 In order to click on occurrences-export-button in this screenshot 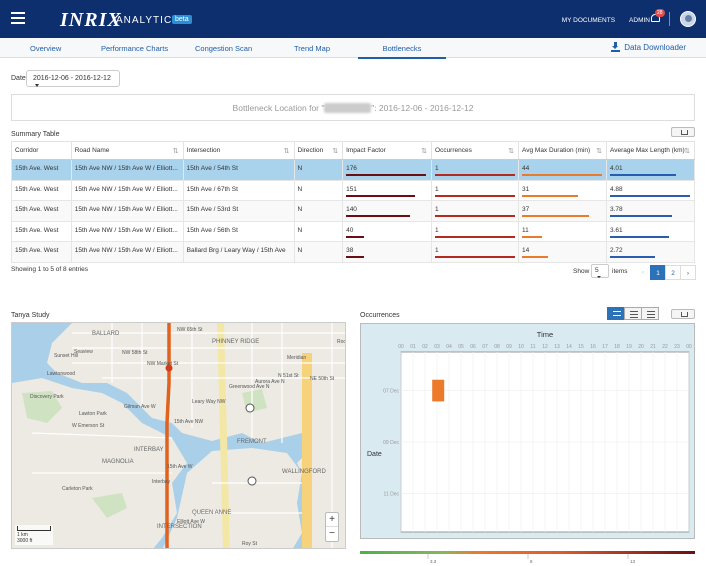, I will do `click(683, 314)`.